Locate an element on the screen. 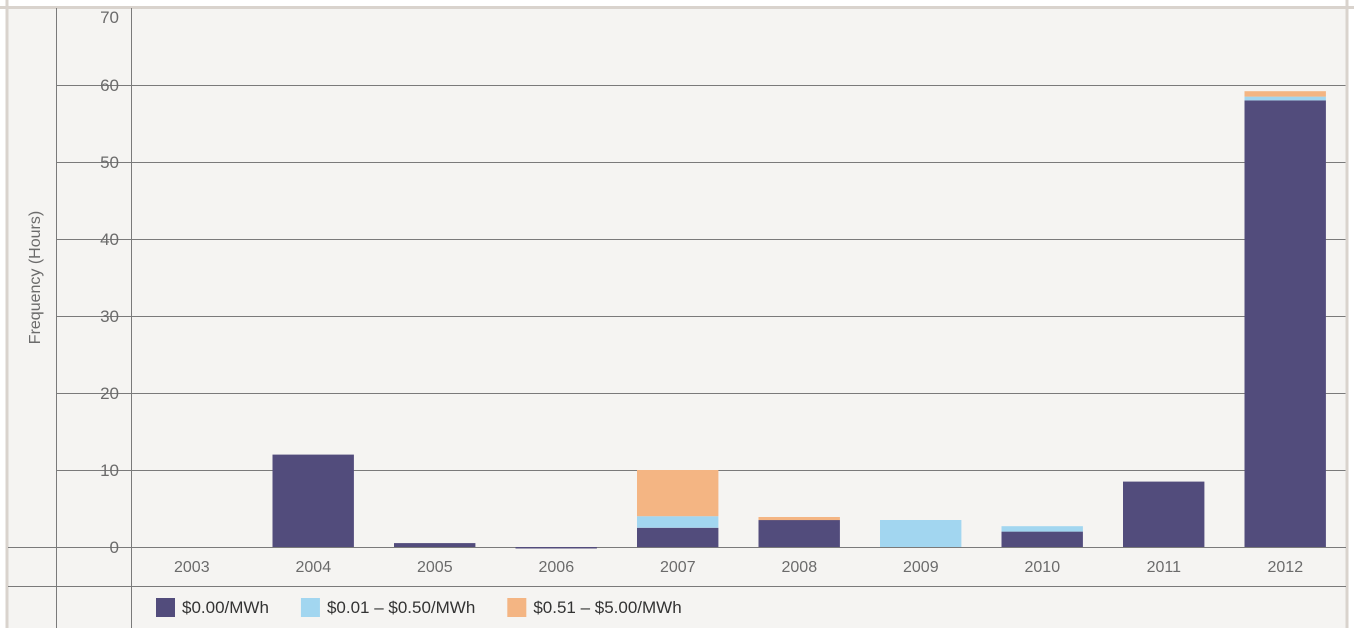  x-tick-labels: 2003 2004 2005 2006 2007 2008 2009 2010 2011 2012 is located at coordinates (738, 567).